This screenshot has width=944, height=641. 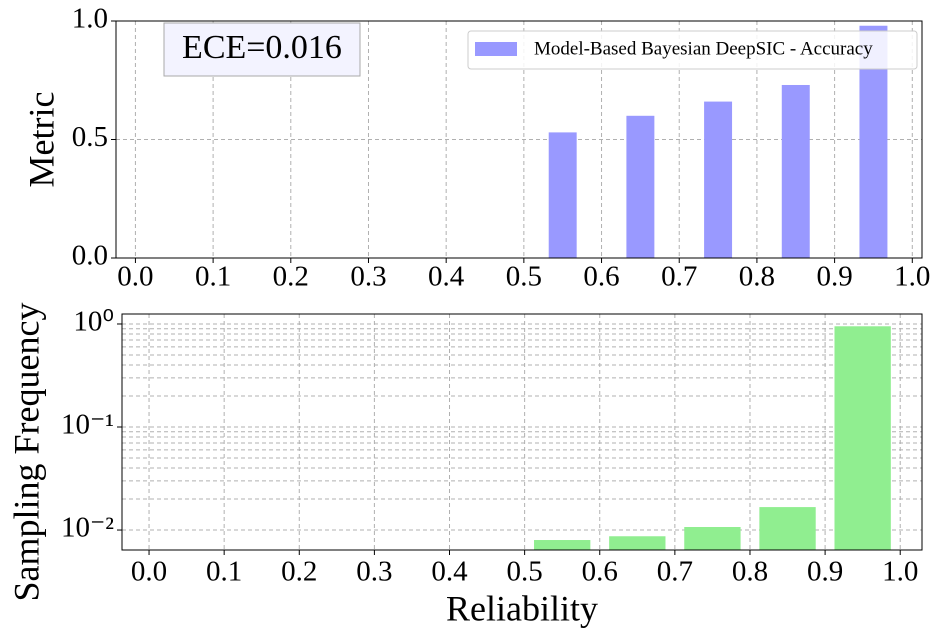 What do you see at coordinates (87, 425) in the screenshot?
I see `y-tick-label: 10⁻¹` at bounding box center [87, 425].